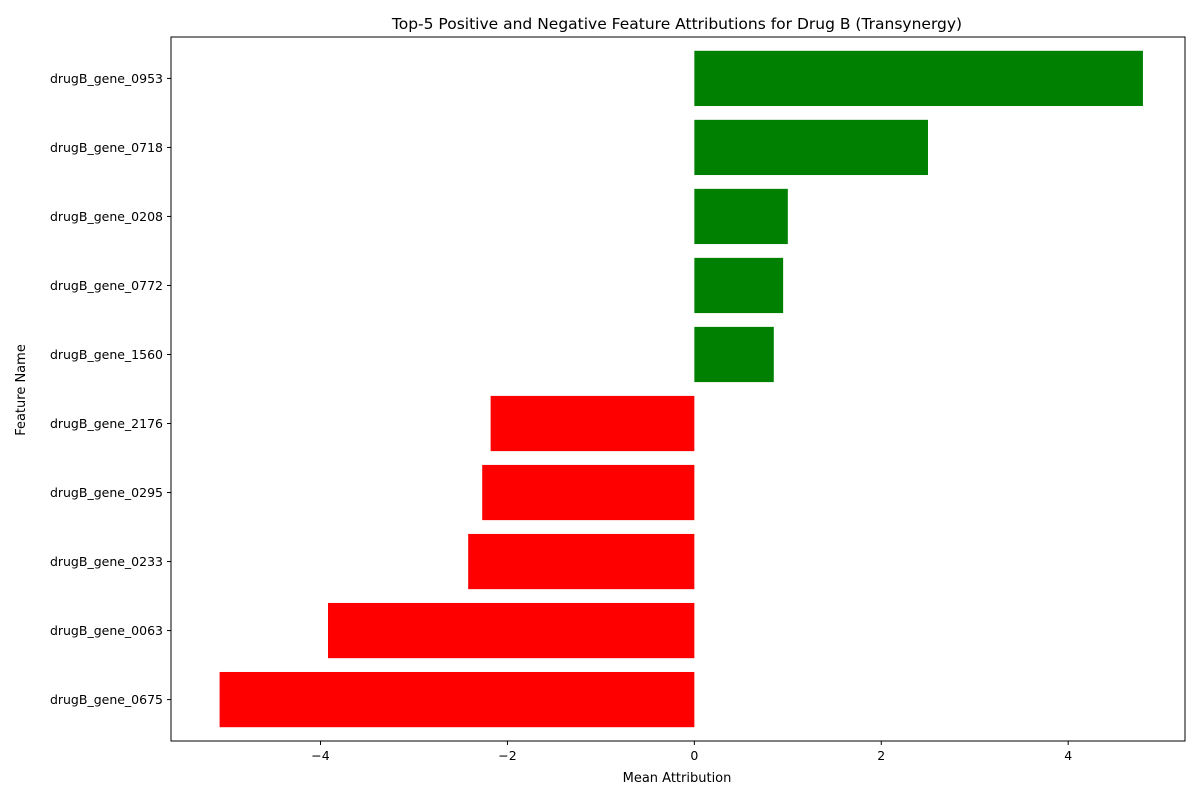 This screenshot has width=1200, height=800. What do you see at coordinates (1068, 755) in the screenshot?
I see `x-tick-label: 4` at bounding box center [1068, 755].